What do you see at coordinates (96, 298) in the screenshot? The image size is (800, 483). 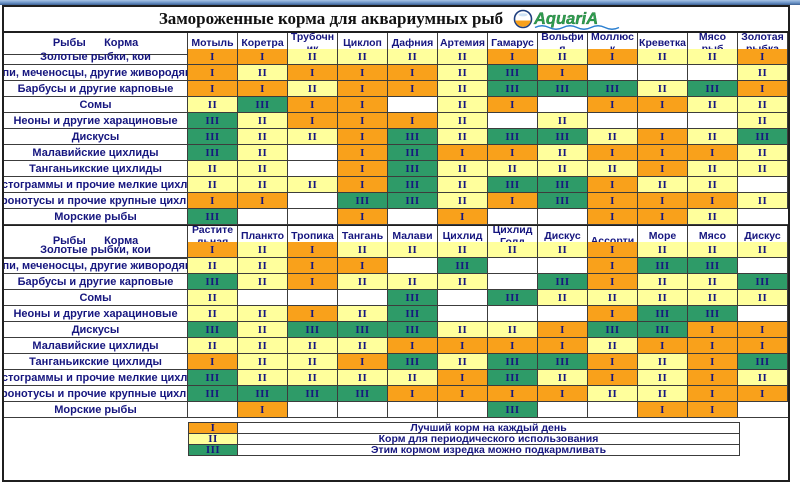 I see `fish-row-label: Сомы` at bounding box center [96, 298].